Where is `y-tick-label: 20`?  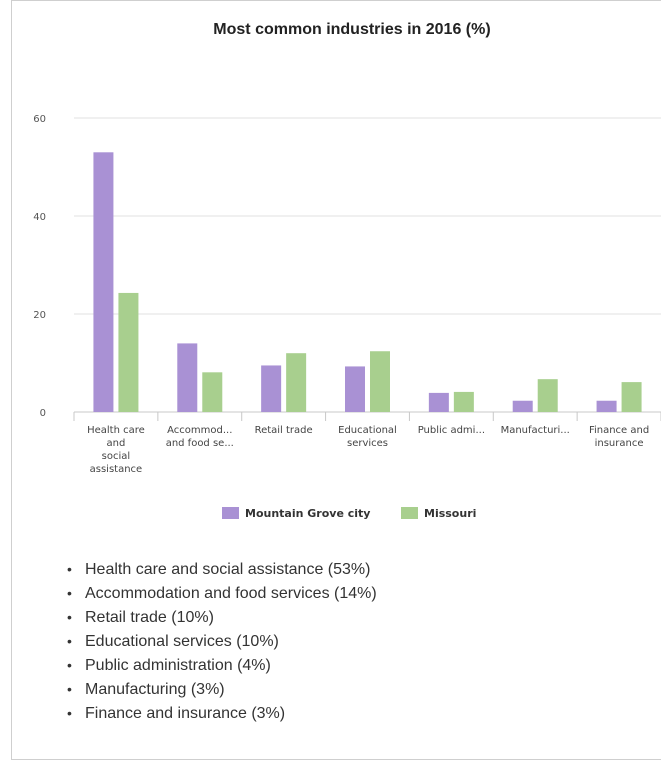 y-tick-label: 20 is located at coordinates (39, 315).